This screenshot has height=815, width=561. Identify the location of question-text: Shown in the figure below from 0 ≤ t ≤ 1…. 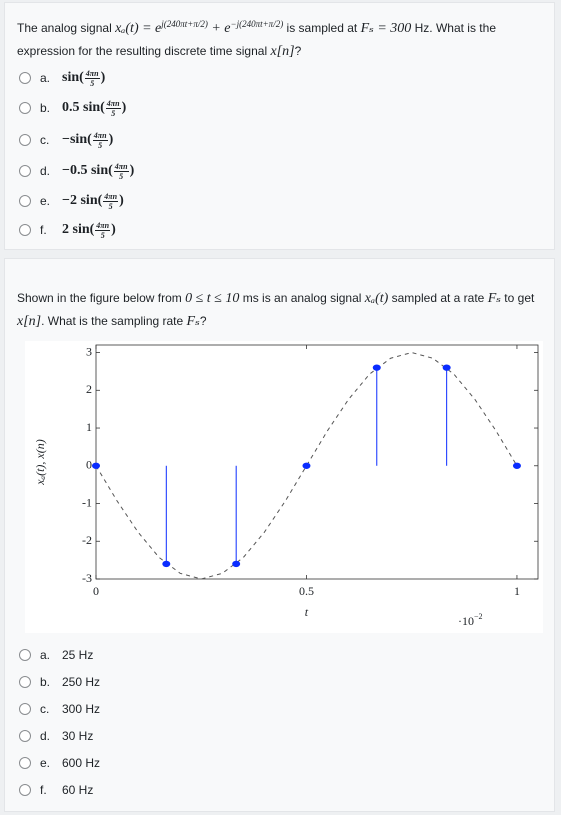
(280, 310).